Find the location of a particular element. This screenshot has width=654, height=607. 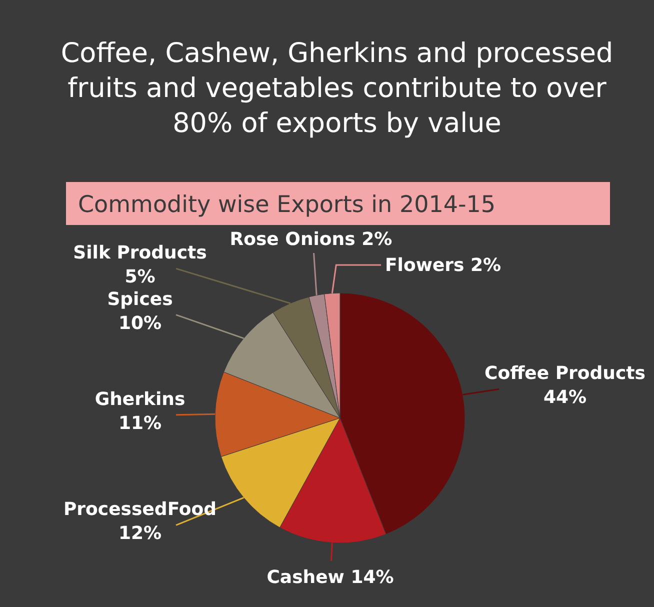

data-label: 11% is located at coordinates (140, 423).